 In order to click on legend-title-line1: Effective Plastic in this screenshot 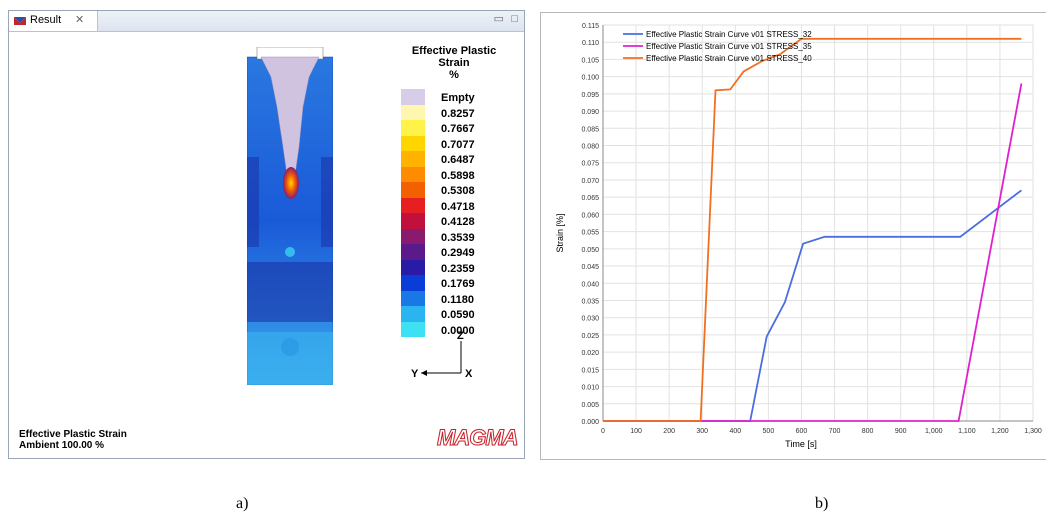, I will do `click(454, 51)`.